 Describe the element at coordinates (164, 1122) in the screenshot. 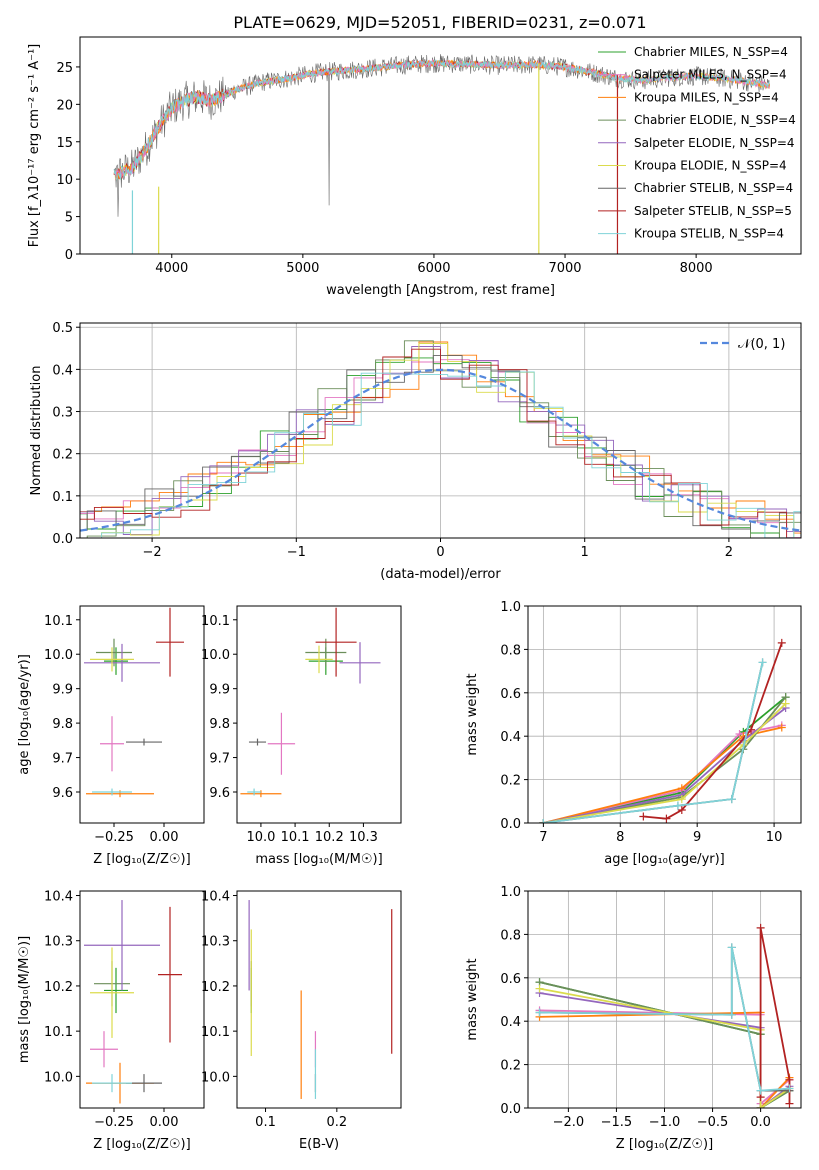

I see `x-tick-label: 0.00` at that location.